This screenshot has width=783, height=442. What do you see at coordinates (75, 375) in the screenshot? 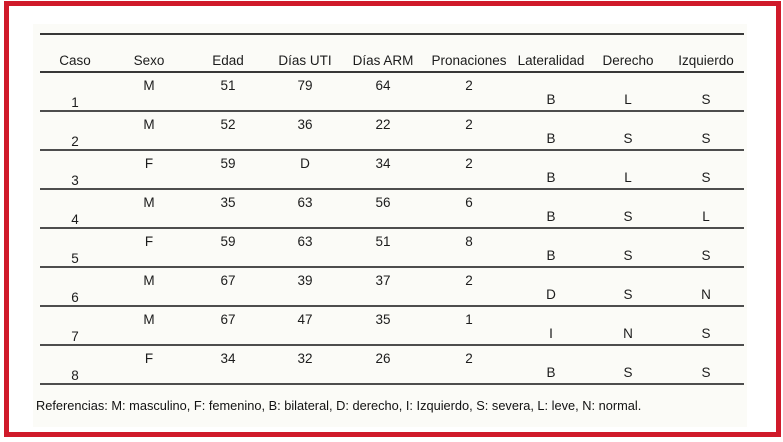
I see `cell-caso: 8` at bounding box center [75, 375].